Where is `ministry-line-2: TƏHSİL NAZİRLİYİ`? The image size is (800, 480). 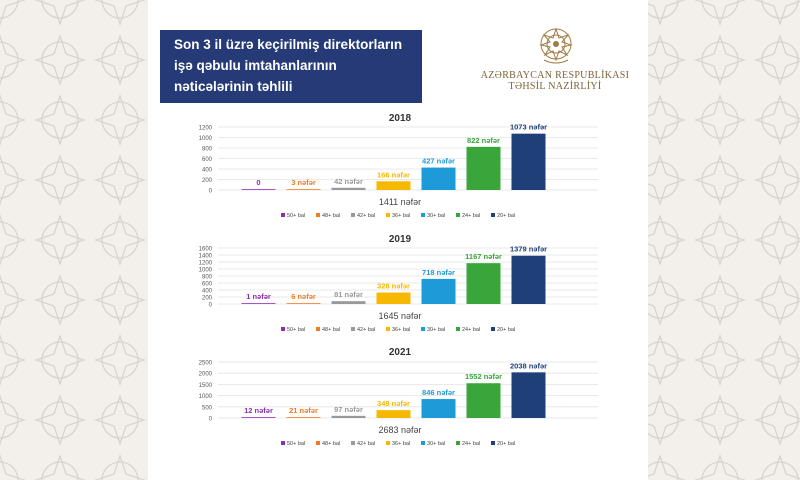
ministry-line-2: TƏHSİL NAZİRLİYİ is located at coordinates (555, 86).